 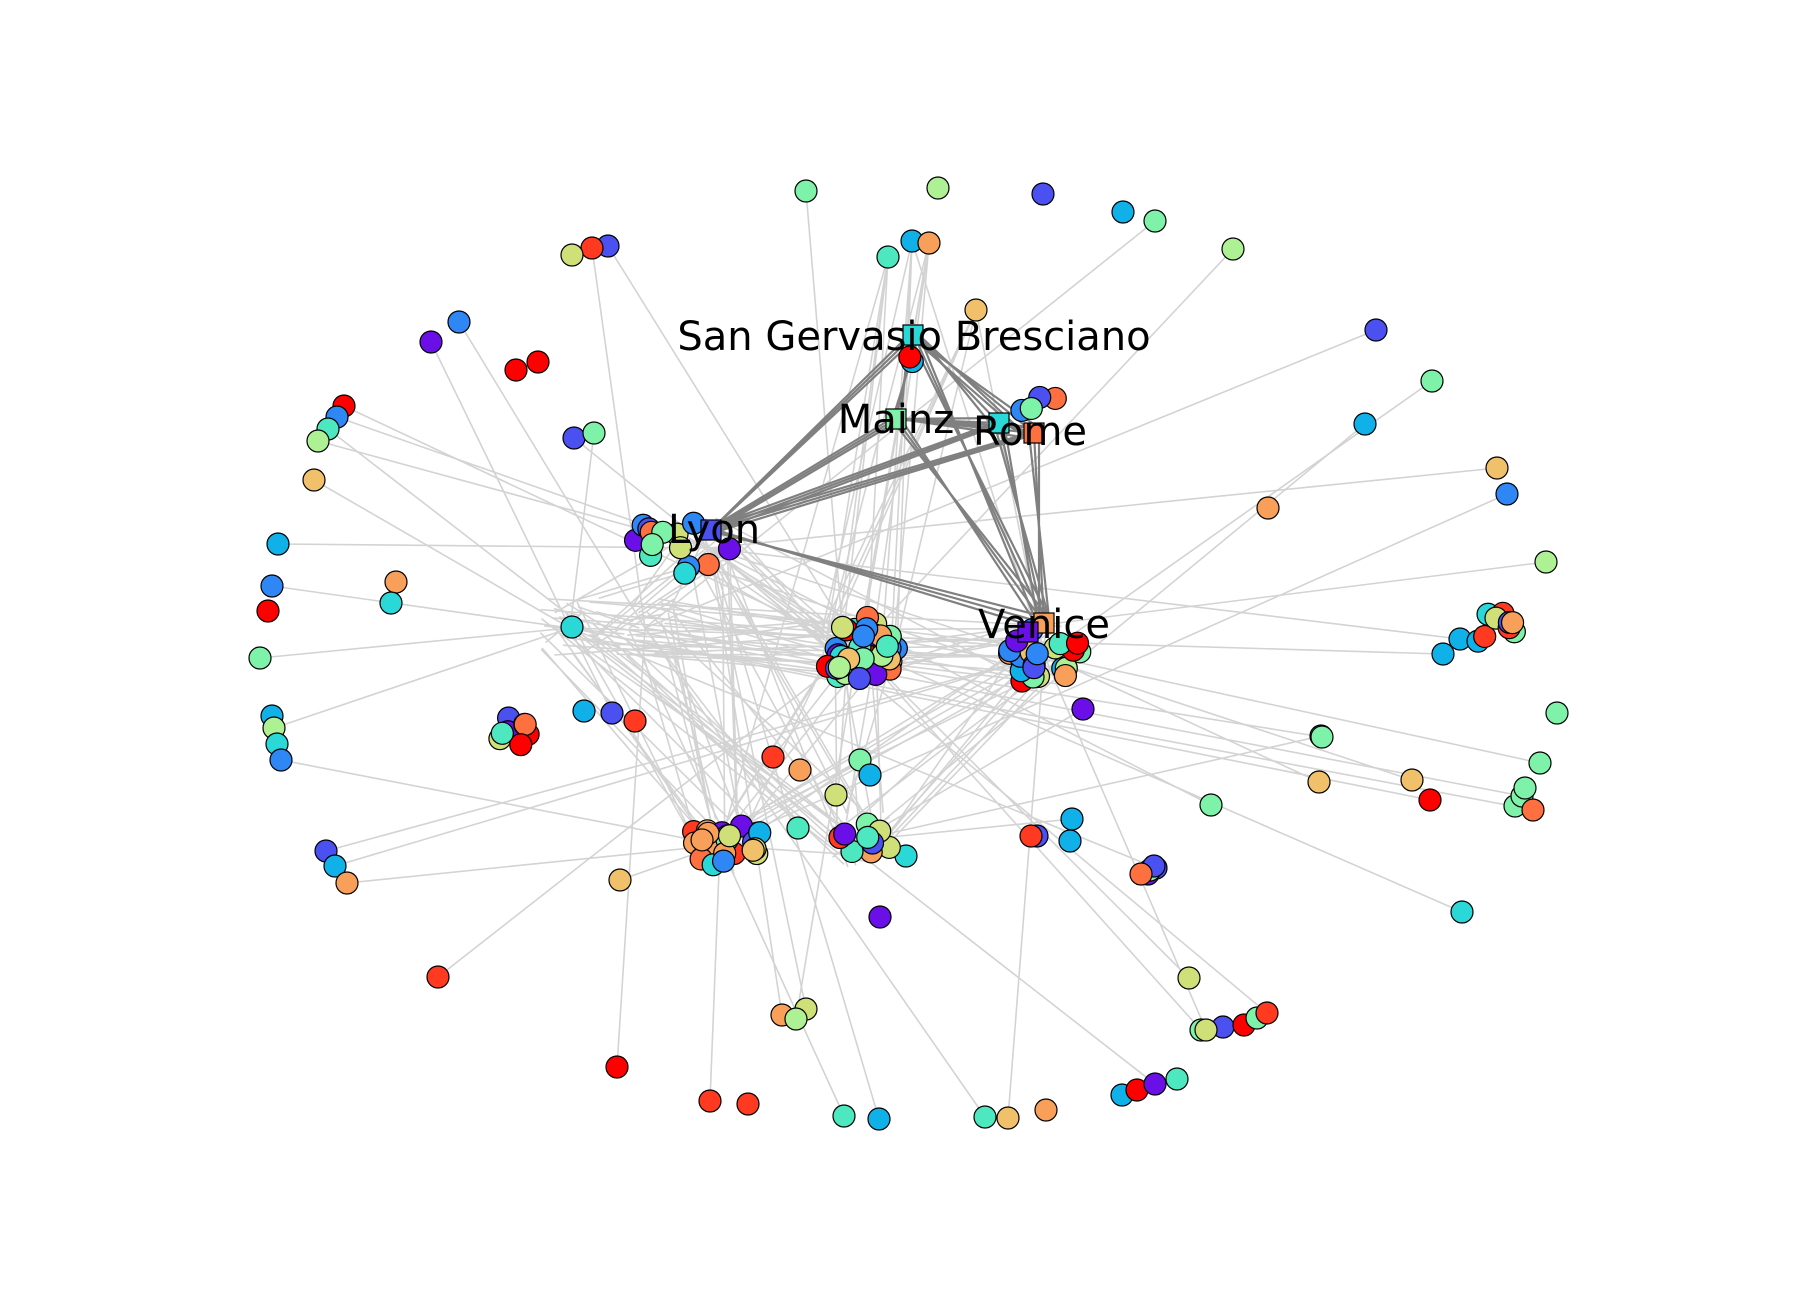 What do you see at coordinates (1512, 623) in the screenshot?
I see `right-cluster-node` at bounding box center [1512, 623].